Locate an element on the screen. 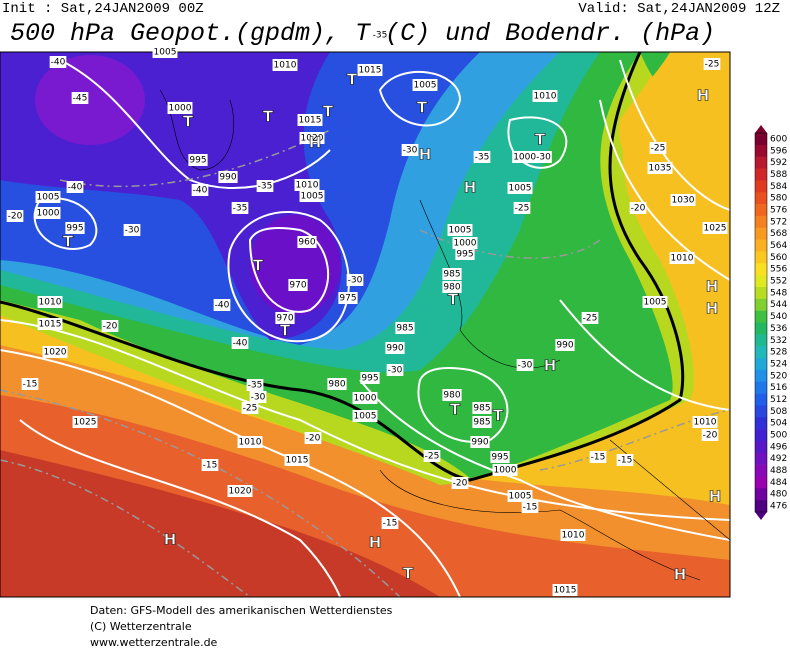 This screenshot has height=648, width=790. colorbar-label: 480 is located at coordinates (778, 495).